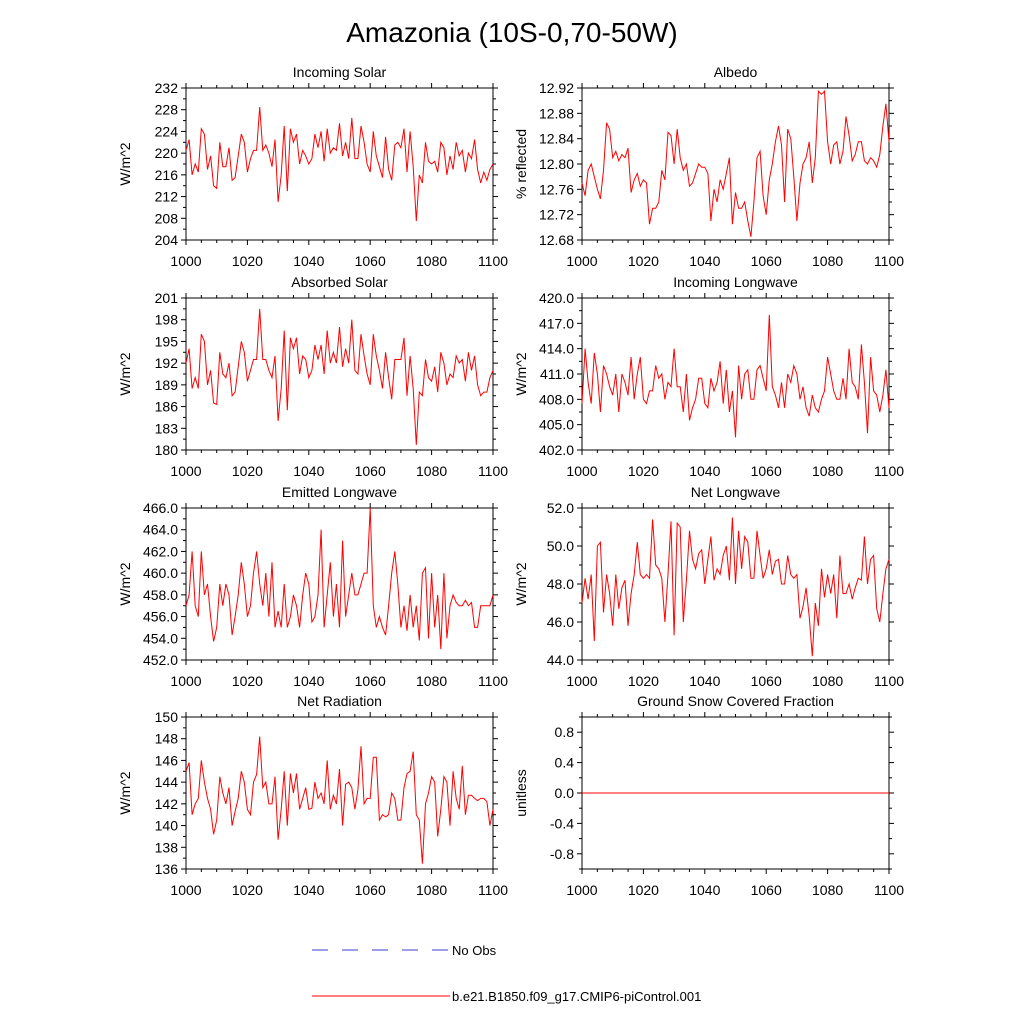 The width and height of the screenshot is (1024, 1024). Describe the element at coordinates (556, 298) in the screenshot. I see `y-tick-label: 420.0` at that location.